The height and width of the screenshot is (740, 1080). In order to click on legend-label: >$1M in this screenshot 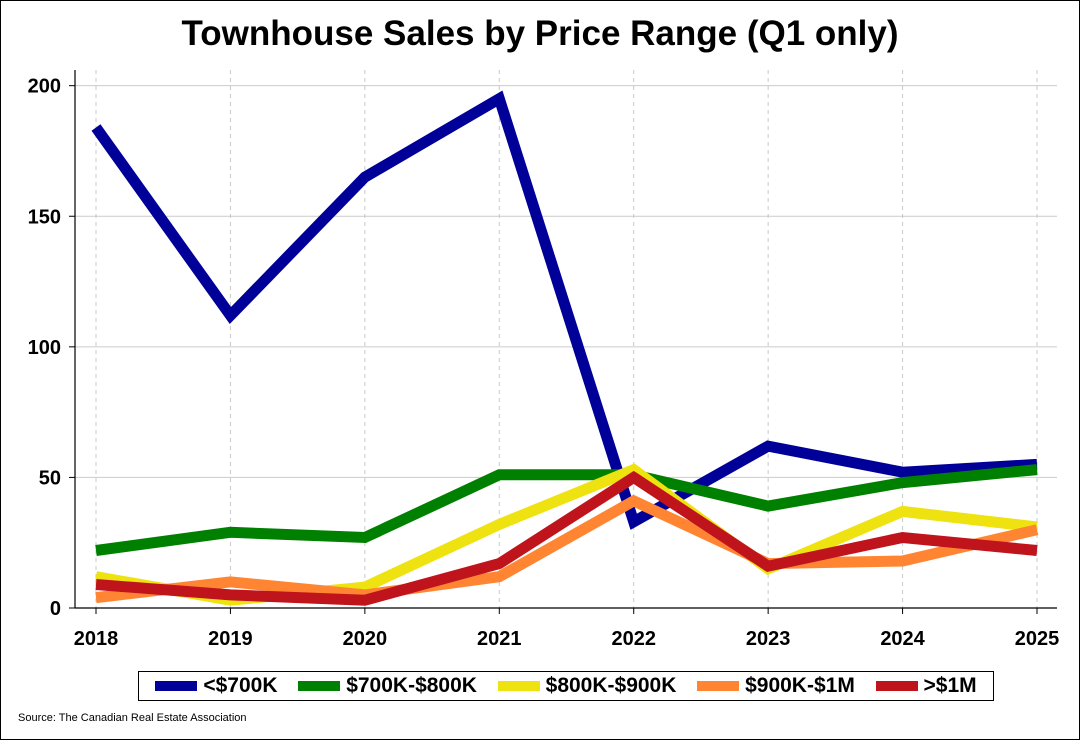, I will do `click(950, 685)`.